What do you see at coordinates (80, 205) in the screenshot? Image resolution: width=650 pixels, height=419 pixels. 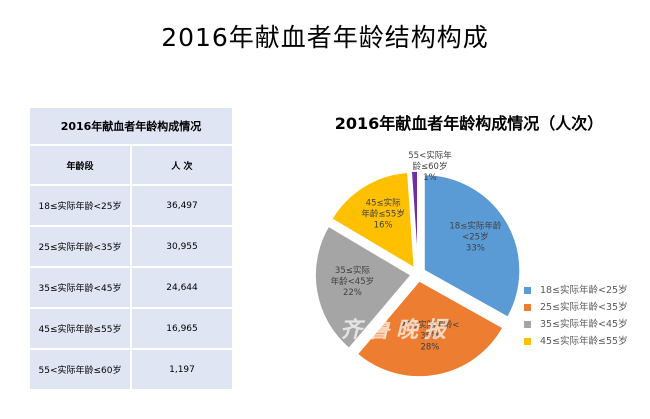 I see `row-age-label: 18≤实际年龄<25岁` at bounding box center [80, 205].